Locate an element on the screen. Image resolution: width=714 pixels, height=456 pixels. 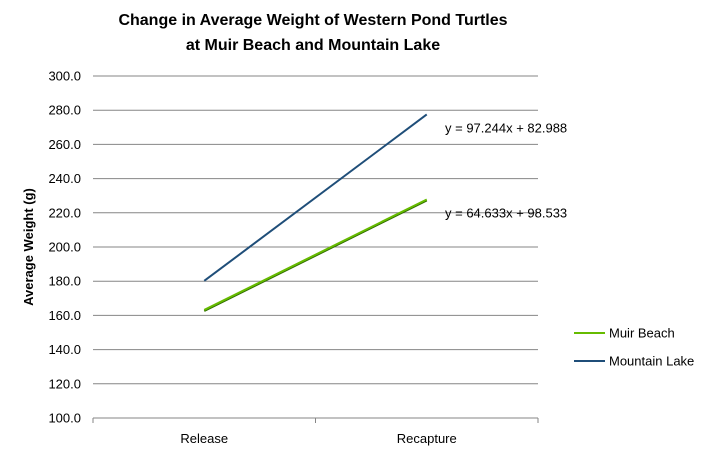
y-tick-label: 100.0 is located at coordinates (64, 418).